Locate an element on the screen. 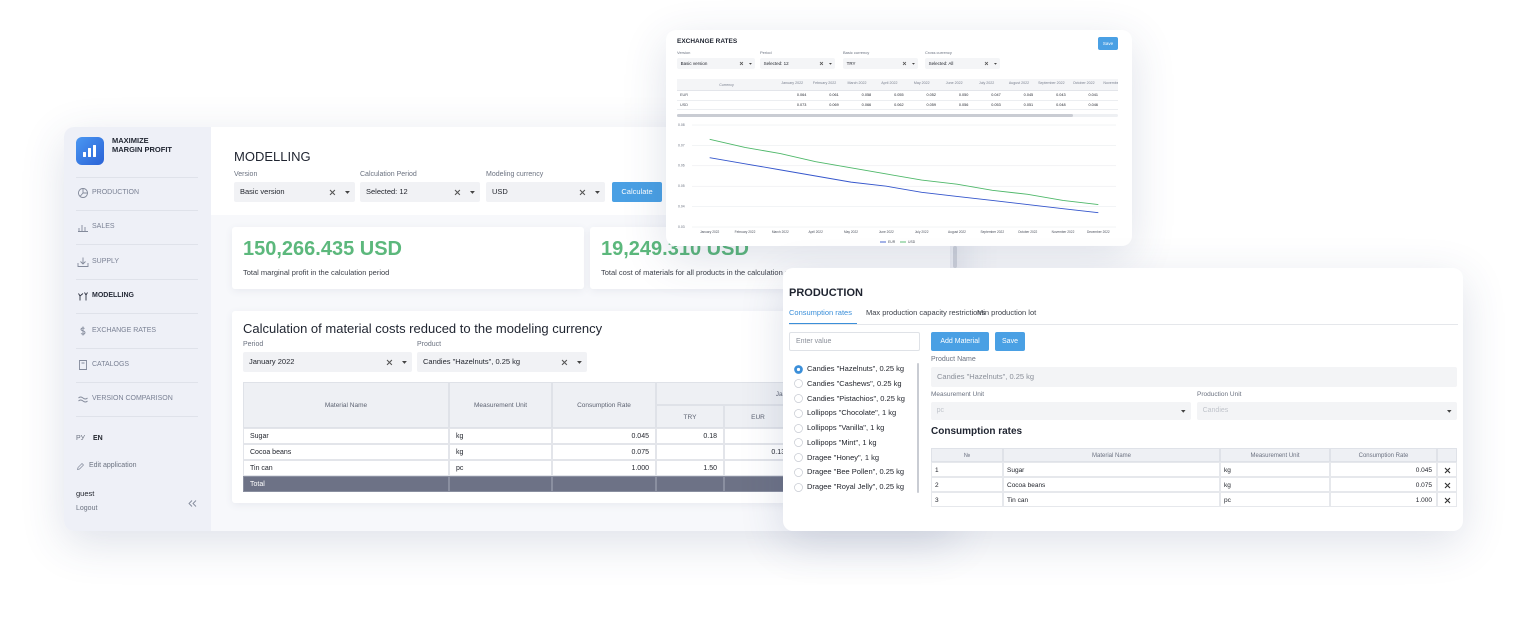  product-option: Lollipops "Chocolate", 1 kg is located at coordinates (852, 413).